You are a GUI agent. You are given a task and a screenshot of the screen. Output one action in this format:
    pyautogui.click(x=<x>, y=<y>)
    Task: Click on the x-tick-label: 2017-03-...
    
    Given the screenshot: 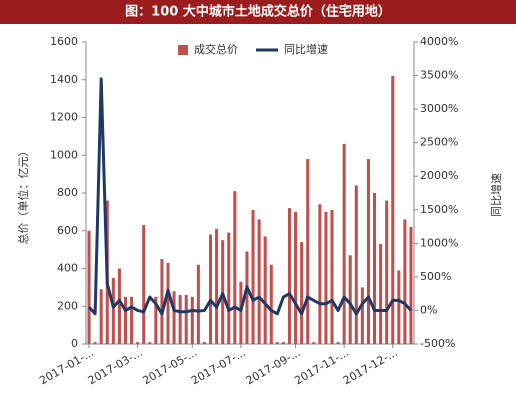 What is the action you would take?
    pyautogui.click(x=115, y=366)
    